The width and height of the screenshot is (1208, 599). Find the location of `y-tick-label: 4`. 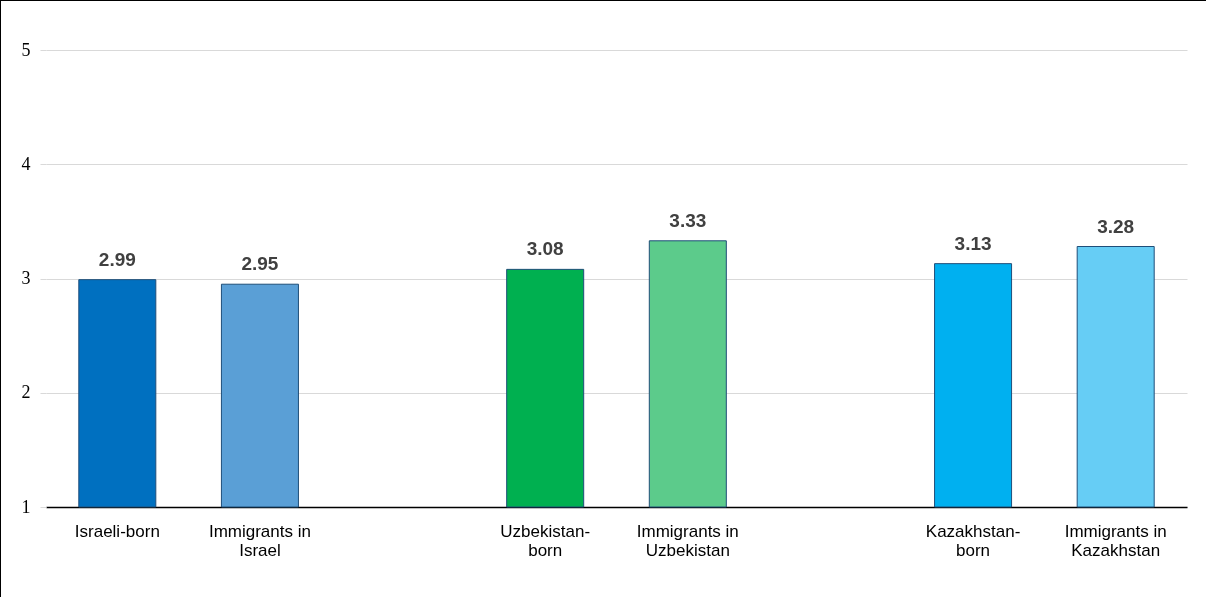

y-tick-label: 4 is located at coordinates (26, 163).